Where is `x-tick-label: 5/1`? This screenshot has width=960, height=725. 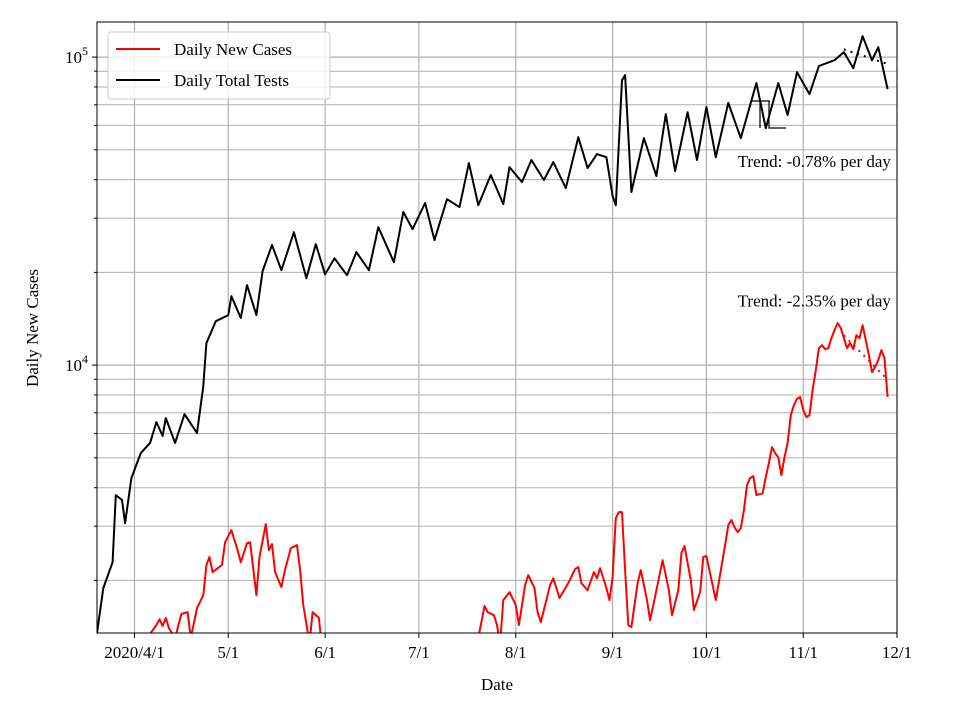 x-tick-label: 5/1 is located at coordinates (228, 652).